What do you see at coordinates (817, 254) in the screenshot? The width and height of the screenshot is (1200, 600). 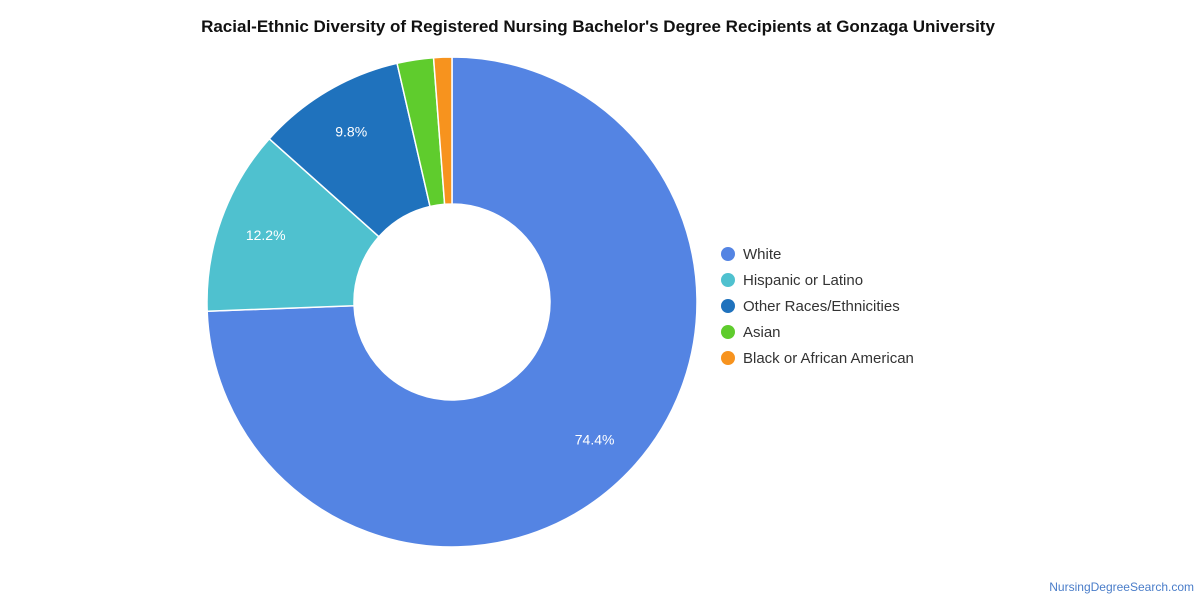 I see `legend-item: White` at bounding box center [817, 254].